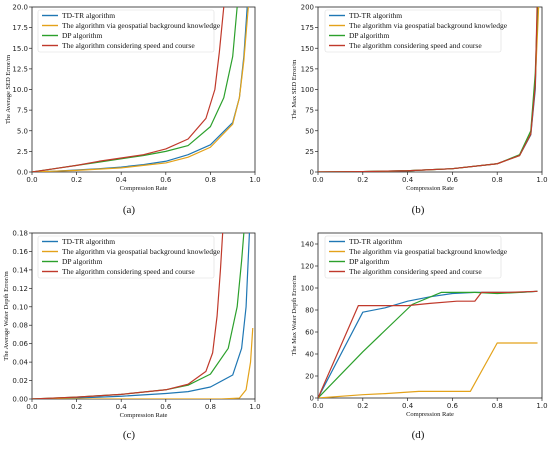 This screenshot has width=550, height=449. What do you see at coordinates (294, 90) in the screenshot?
I see `y-axis-label: The Max SED Error/m` at bounding box center [294, 90].